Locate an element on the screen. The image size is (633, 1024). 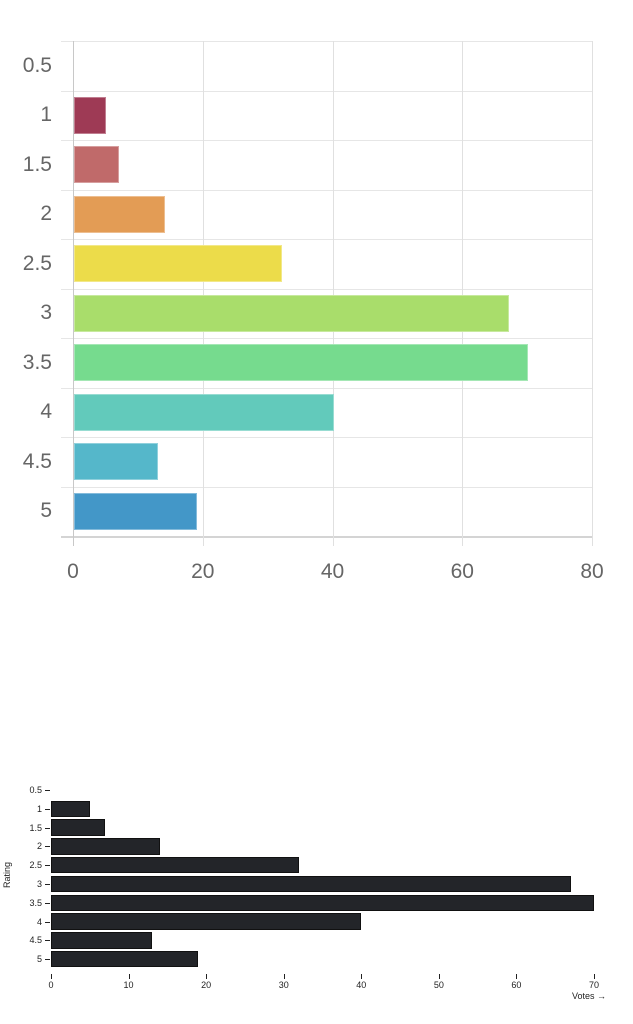
x-tick-label: 50 is located at coordinates (438, 985).